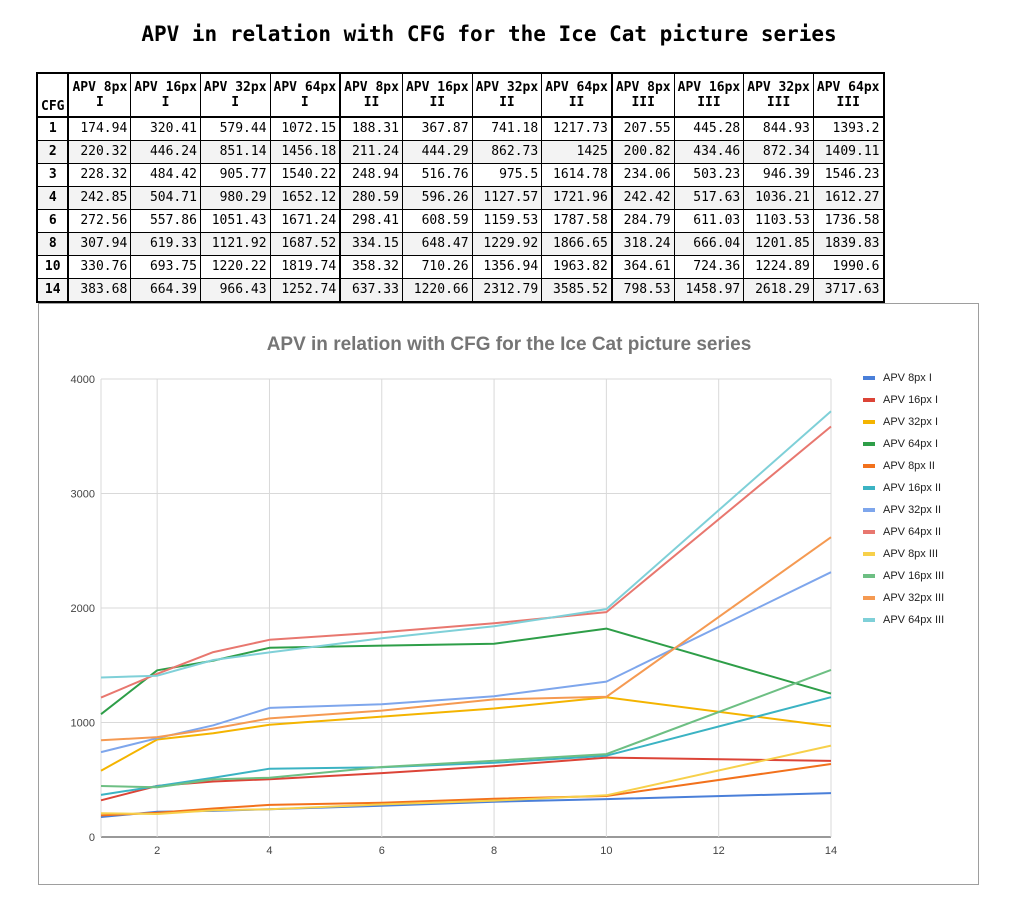  I want to click on table-cell: 484.42, so click(165, 175).